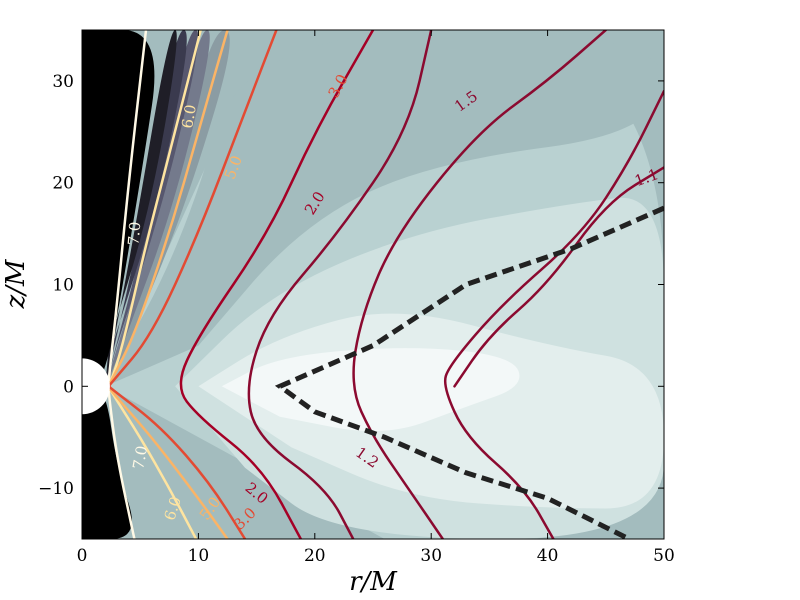  Describe the element at coordinates (63, 184) in the screenshot. I see `y-tick-label: 20` at that location.